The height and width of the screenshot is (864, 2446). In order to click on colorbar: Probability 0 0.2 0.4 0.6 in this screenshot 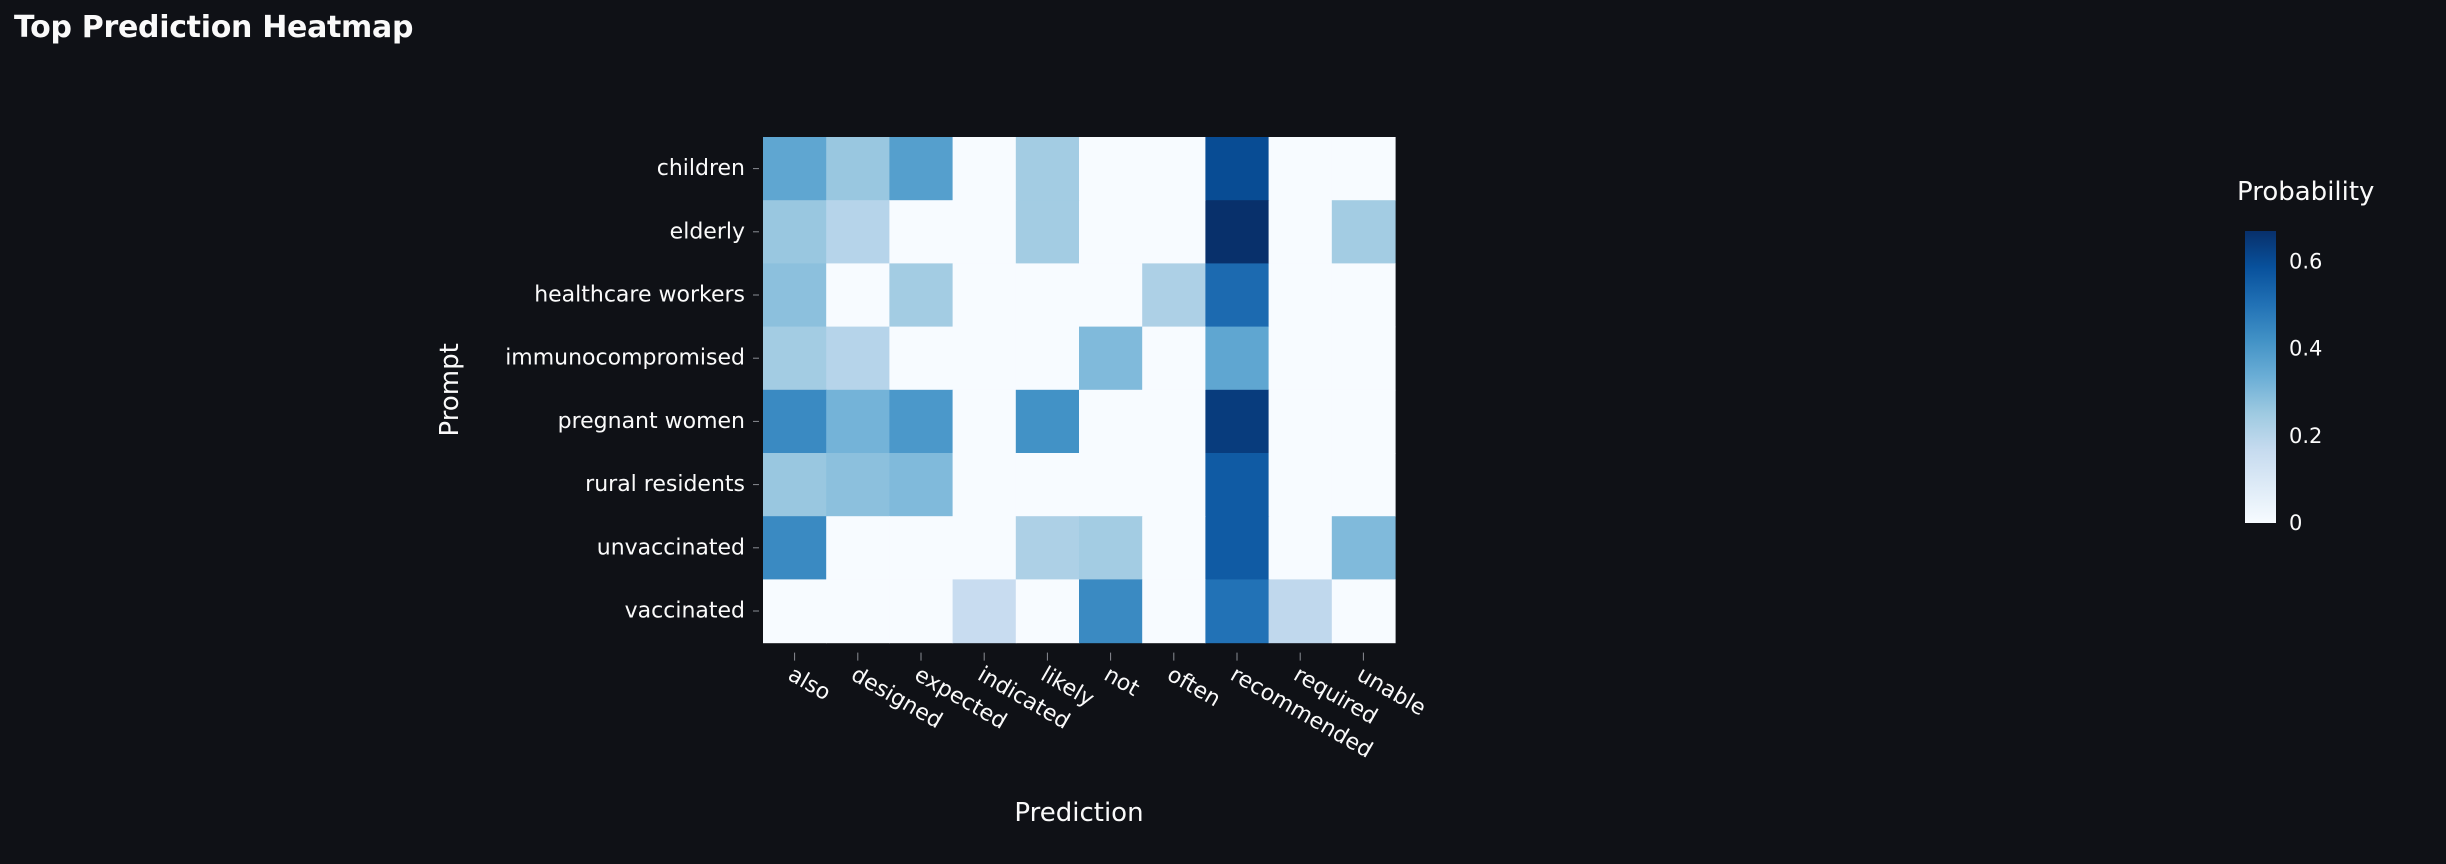, I will do `click(2305, 356)`.